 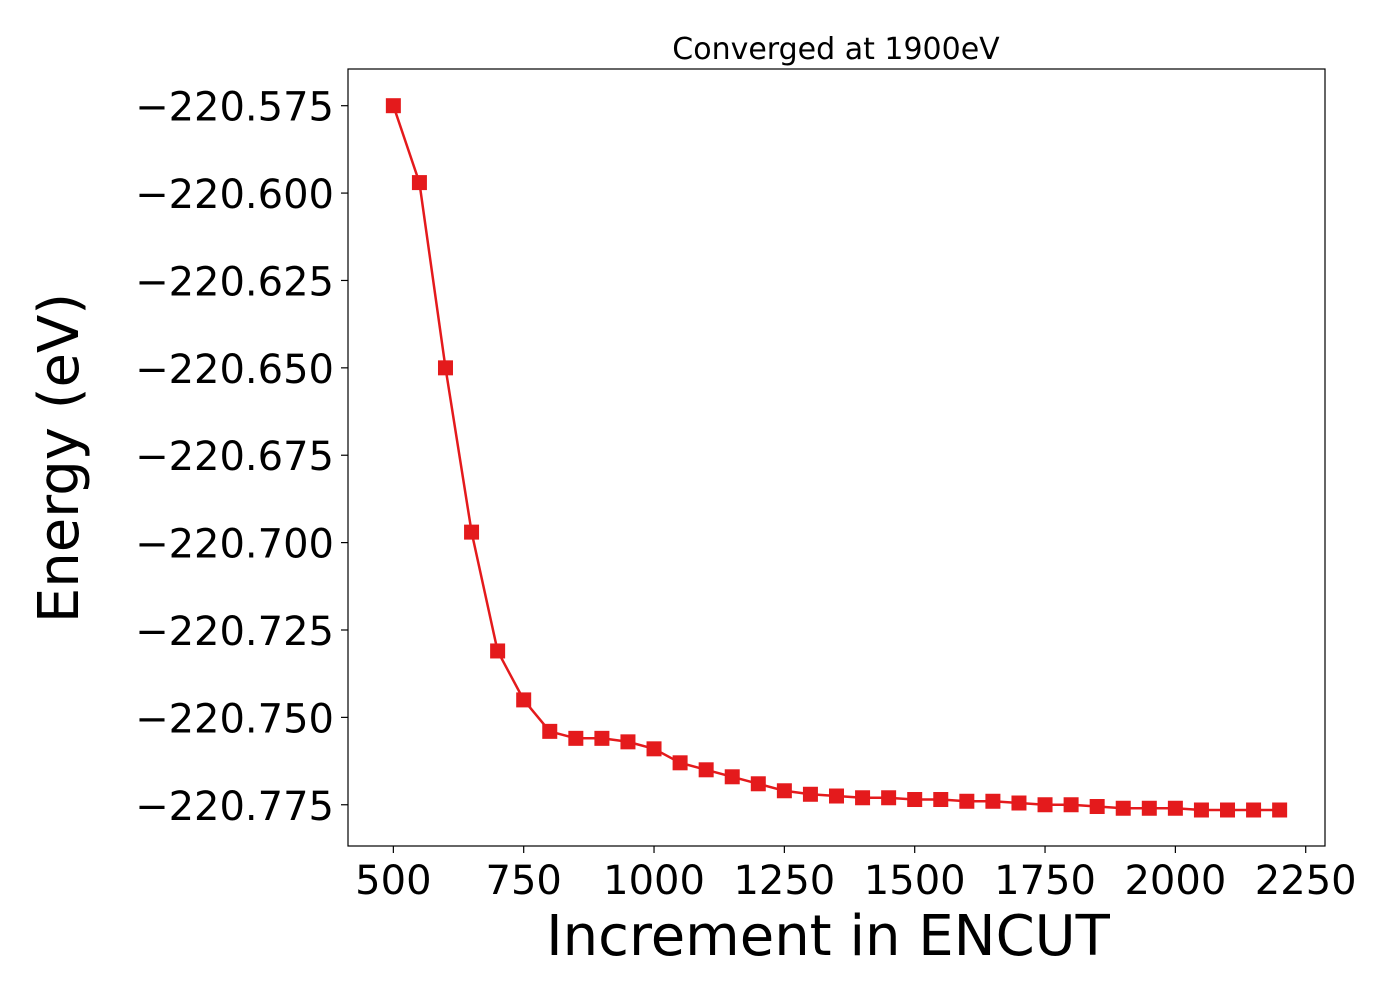 I want to click on y-tick-label: −220.725, so click(x=234, y=632).